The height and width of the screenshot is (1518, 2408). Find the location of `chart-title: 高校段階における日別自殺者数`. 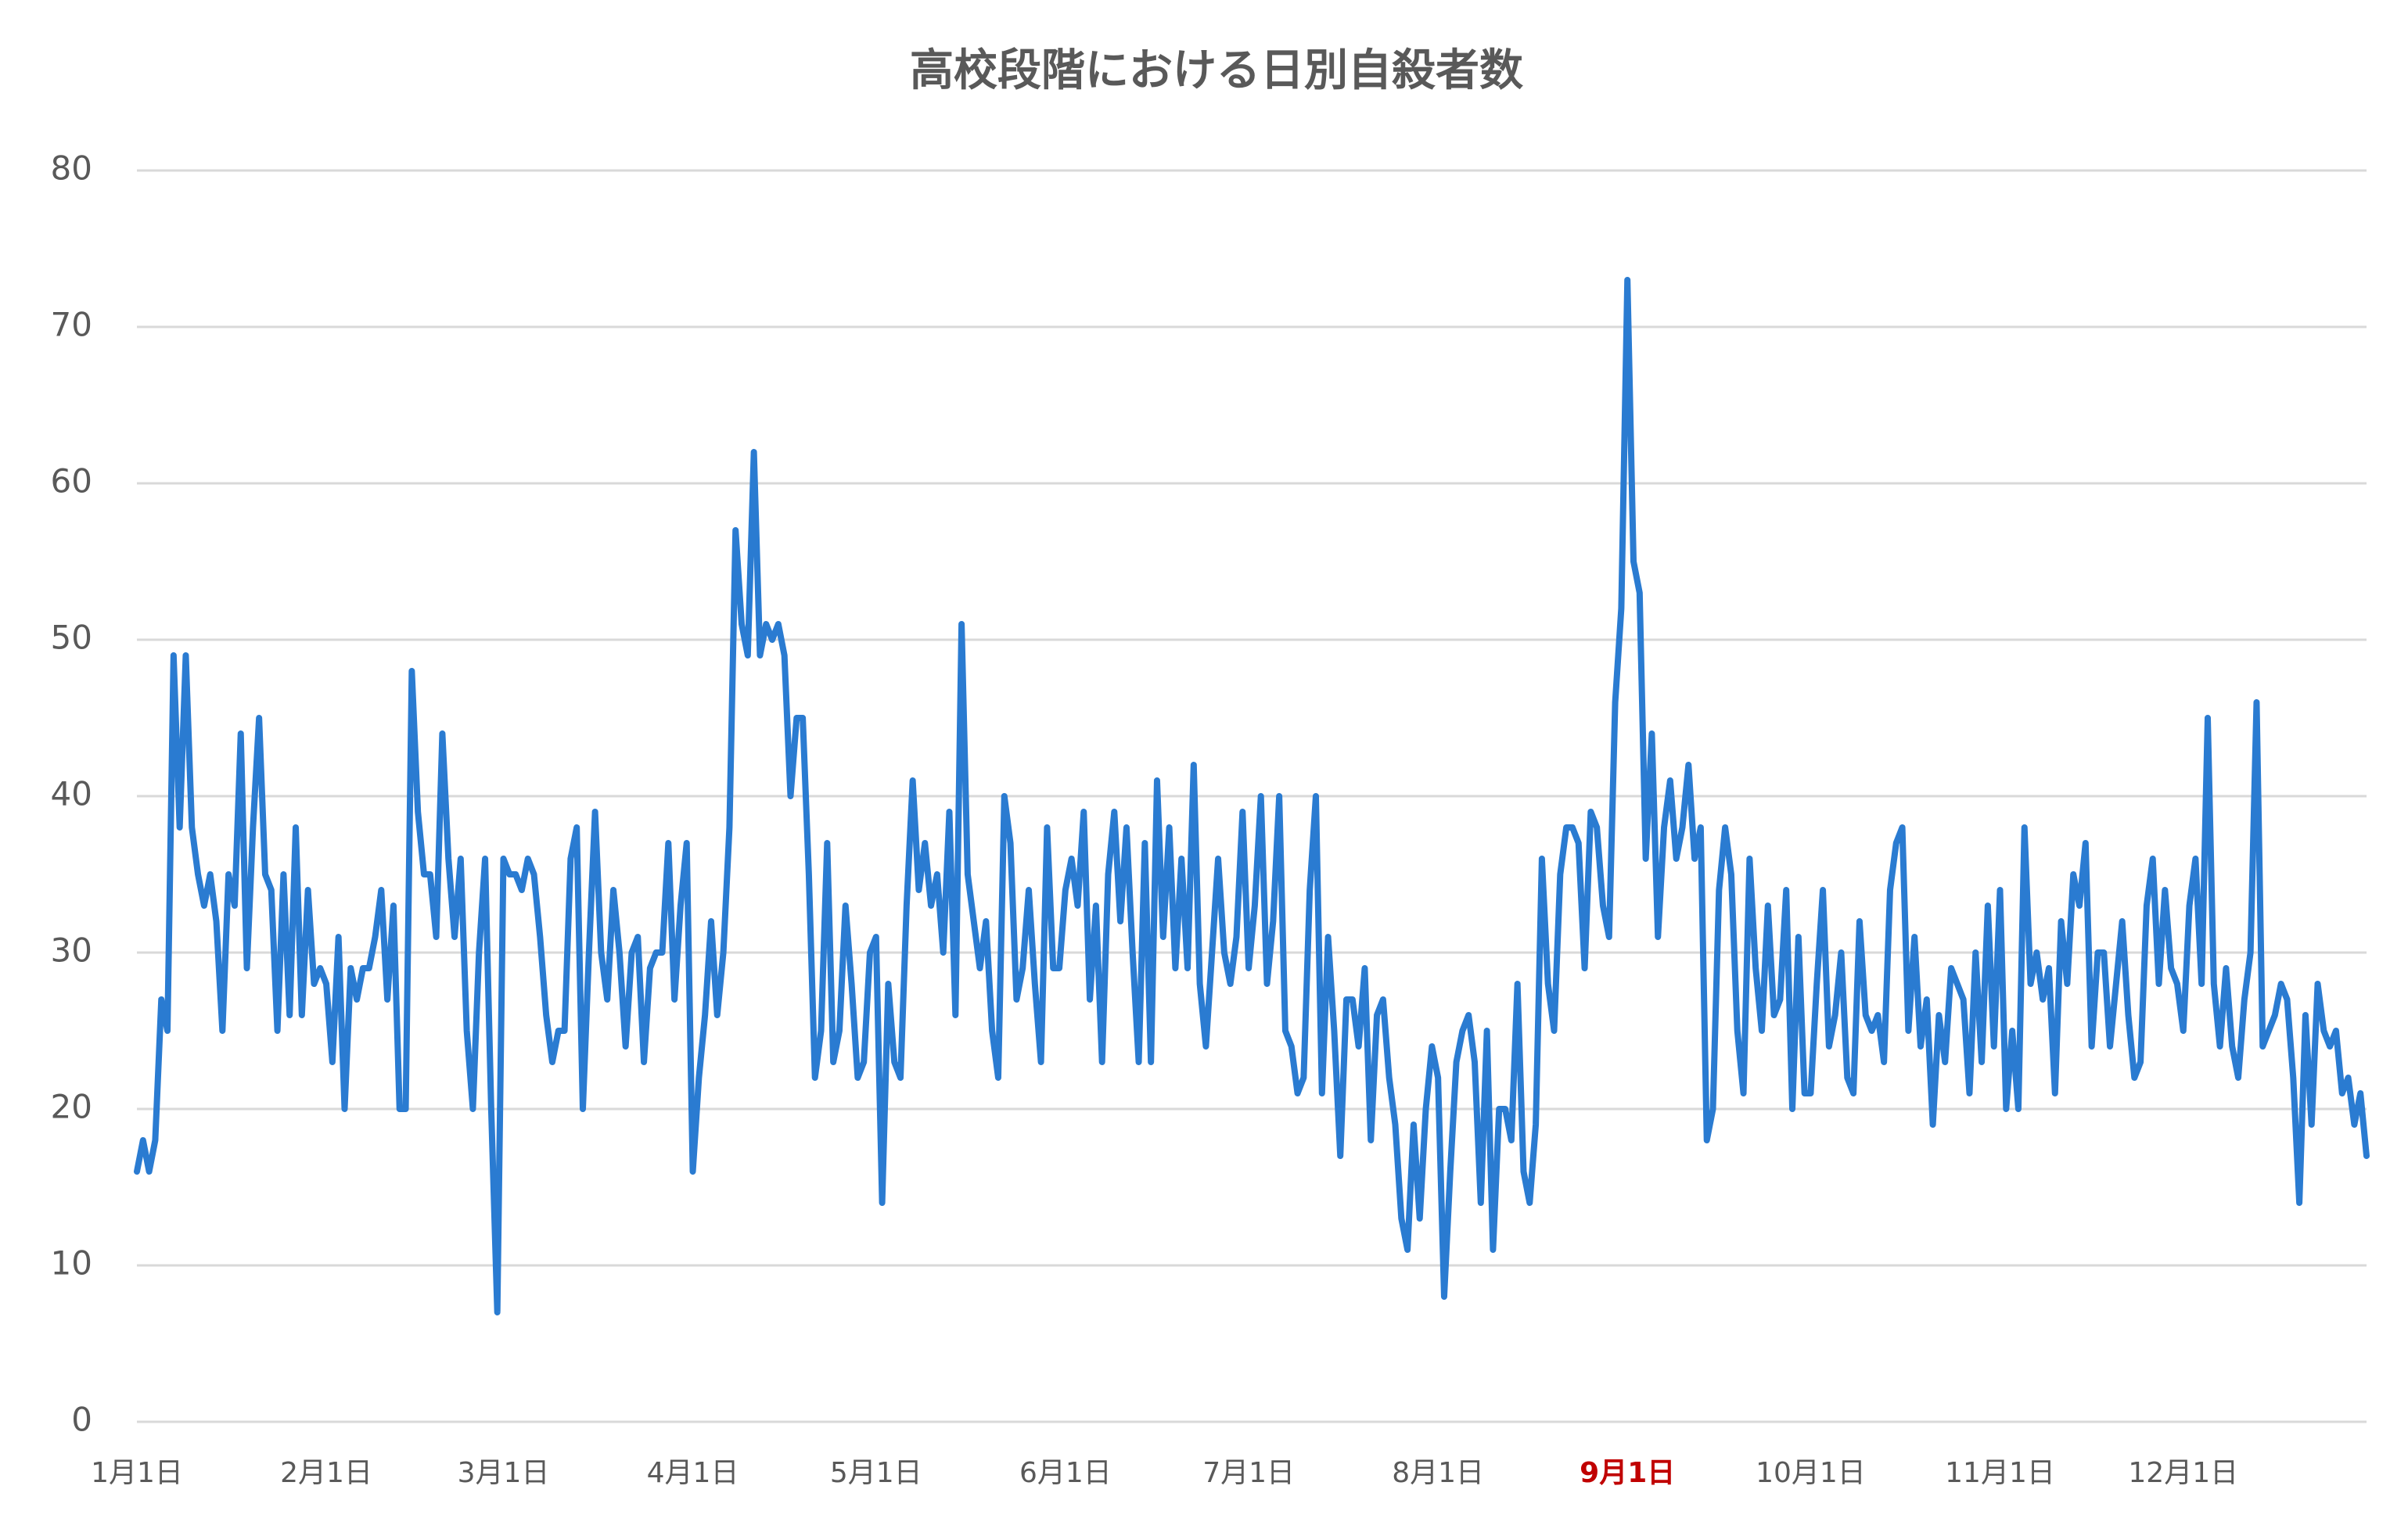

chart-title: 高校段階における日別自殺者数 is located at coordinates (1216, 70).